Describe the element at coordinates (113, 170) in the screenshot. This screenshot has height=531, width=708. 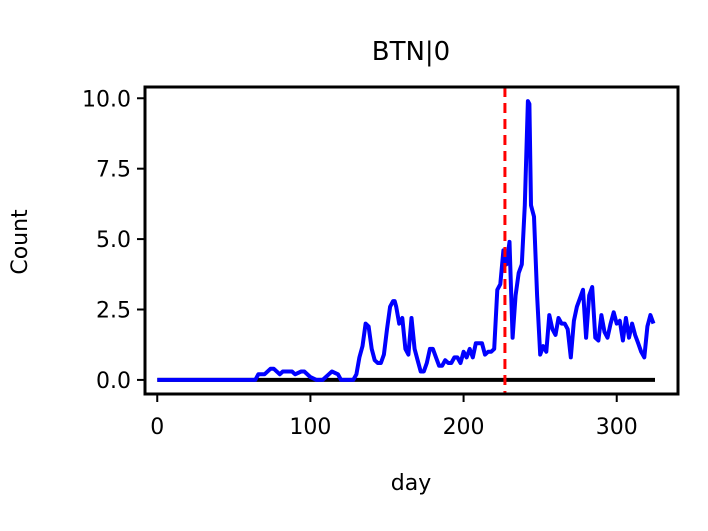
I see `y-tick-label: 7.5` at that location.